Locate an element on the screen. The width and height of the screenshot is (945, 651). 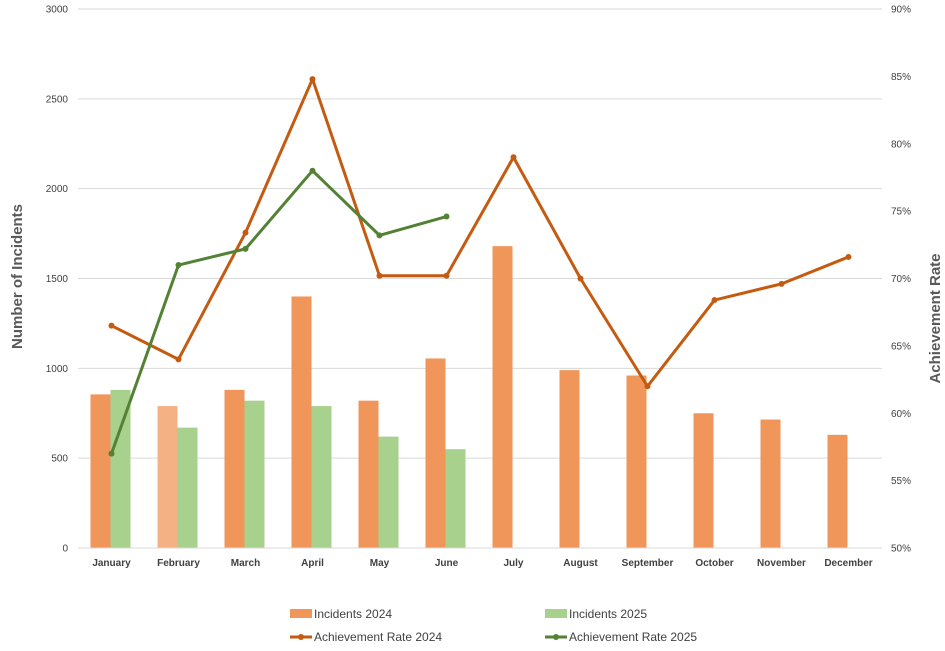
legend-label: Achievement Rate 2024 is located at coordinates (378, 637).